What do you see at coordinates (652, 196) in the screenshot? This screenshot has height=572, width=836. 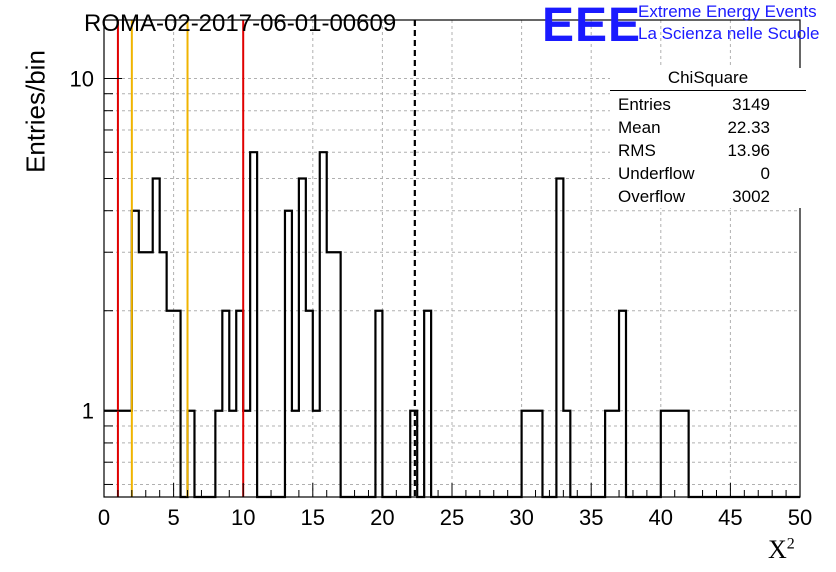 I see `stats-label: Overflow` at bounding box center [652, 196].